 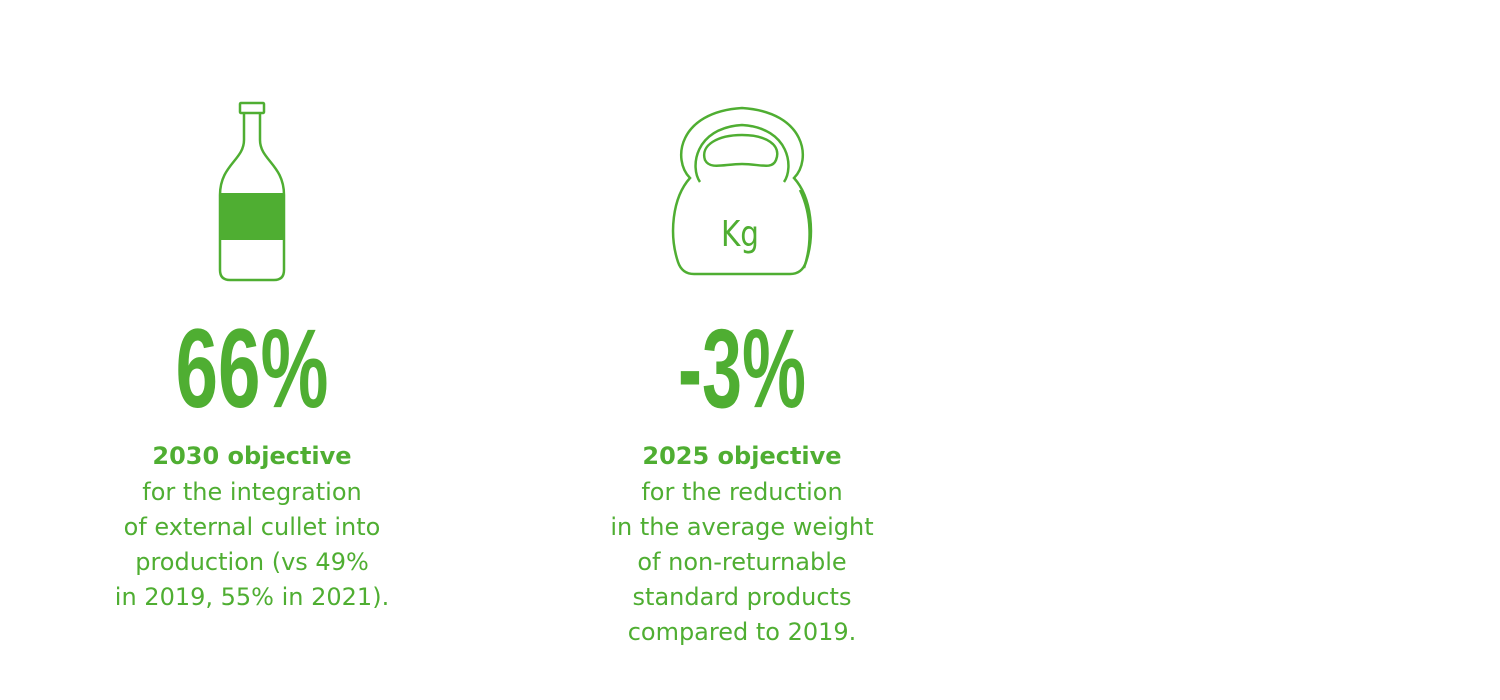 I want to click on stat-description: standard products, so click(x=742, y=597).